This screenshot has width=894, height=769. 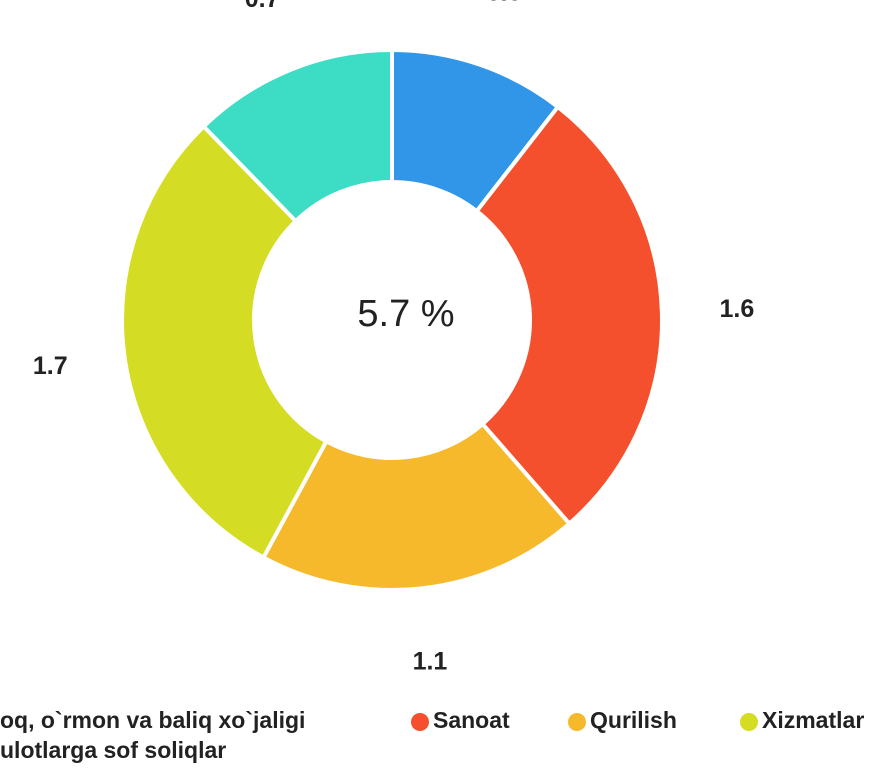 I want to click on data-label: 1.6, so click(x=736, y=309).